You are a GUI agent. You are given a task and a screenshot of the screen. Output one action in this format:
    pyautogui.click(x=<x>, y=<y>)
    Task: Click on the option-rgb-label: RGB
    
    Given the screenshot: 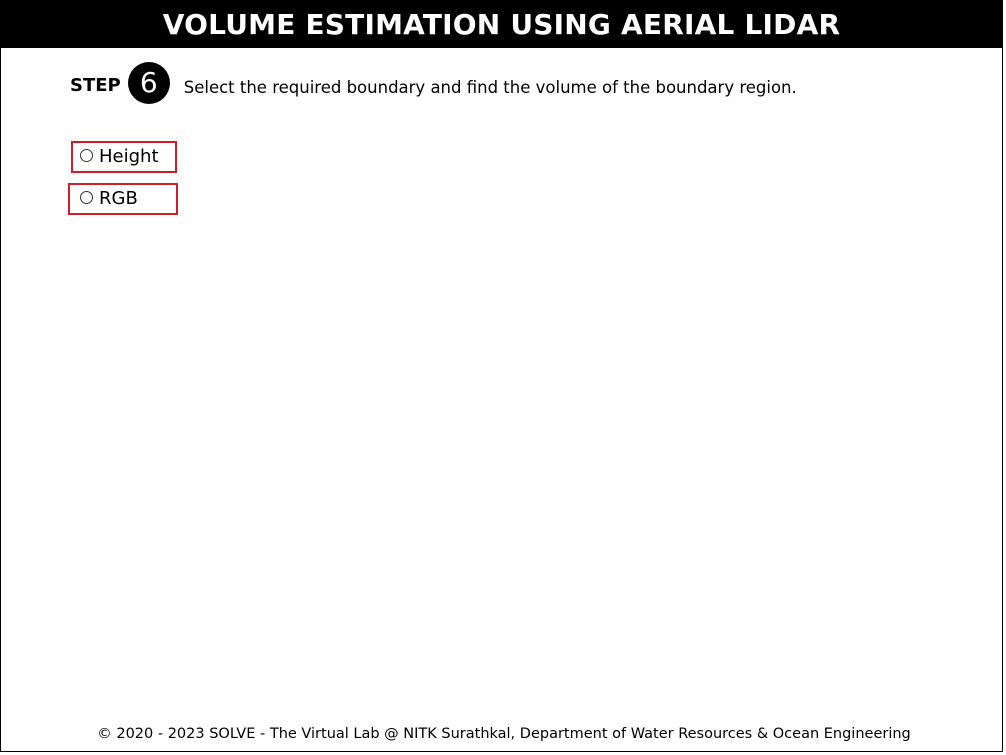 What is the action you would take?
    pyautogui.click(x=118, y=198)
    